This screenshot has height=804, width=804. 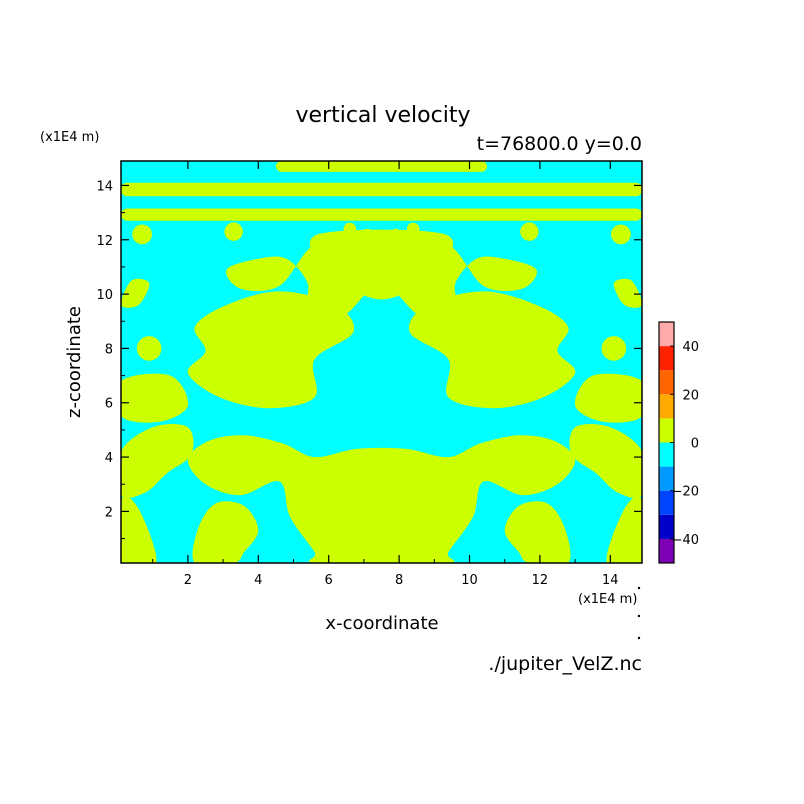 What do you see at coordinates (695, 444) in the screenshot?
I see `colorbar-tick-label-2: 0` at bounding box center [695, 444].